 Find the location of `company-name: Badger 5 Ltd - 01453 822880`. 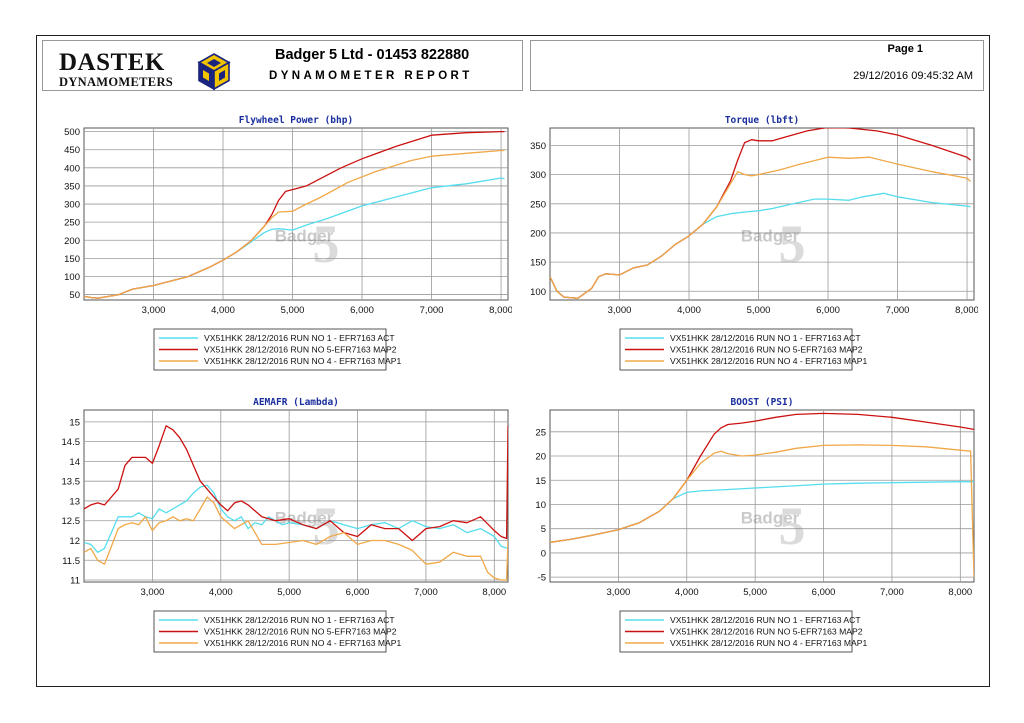

company-name: Badger 5 Ltd - 01453 822880 is located at coordinates (372, 55).